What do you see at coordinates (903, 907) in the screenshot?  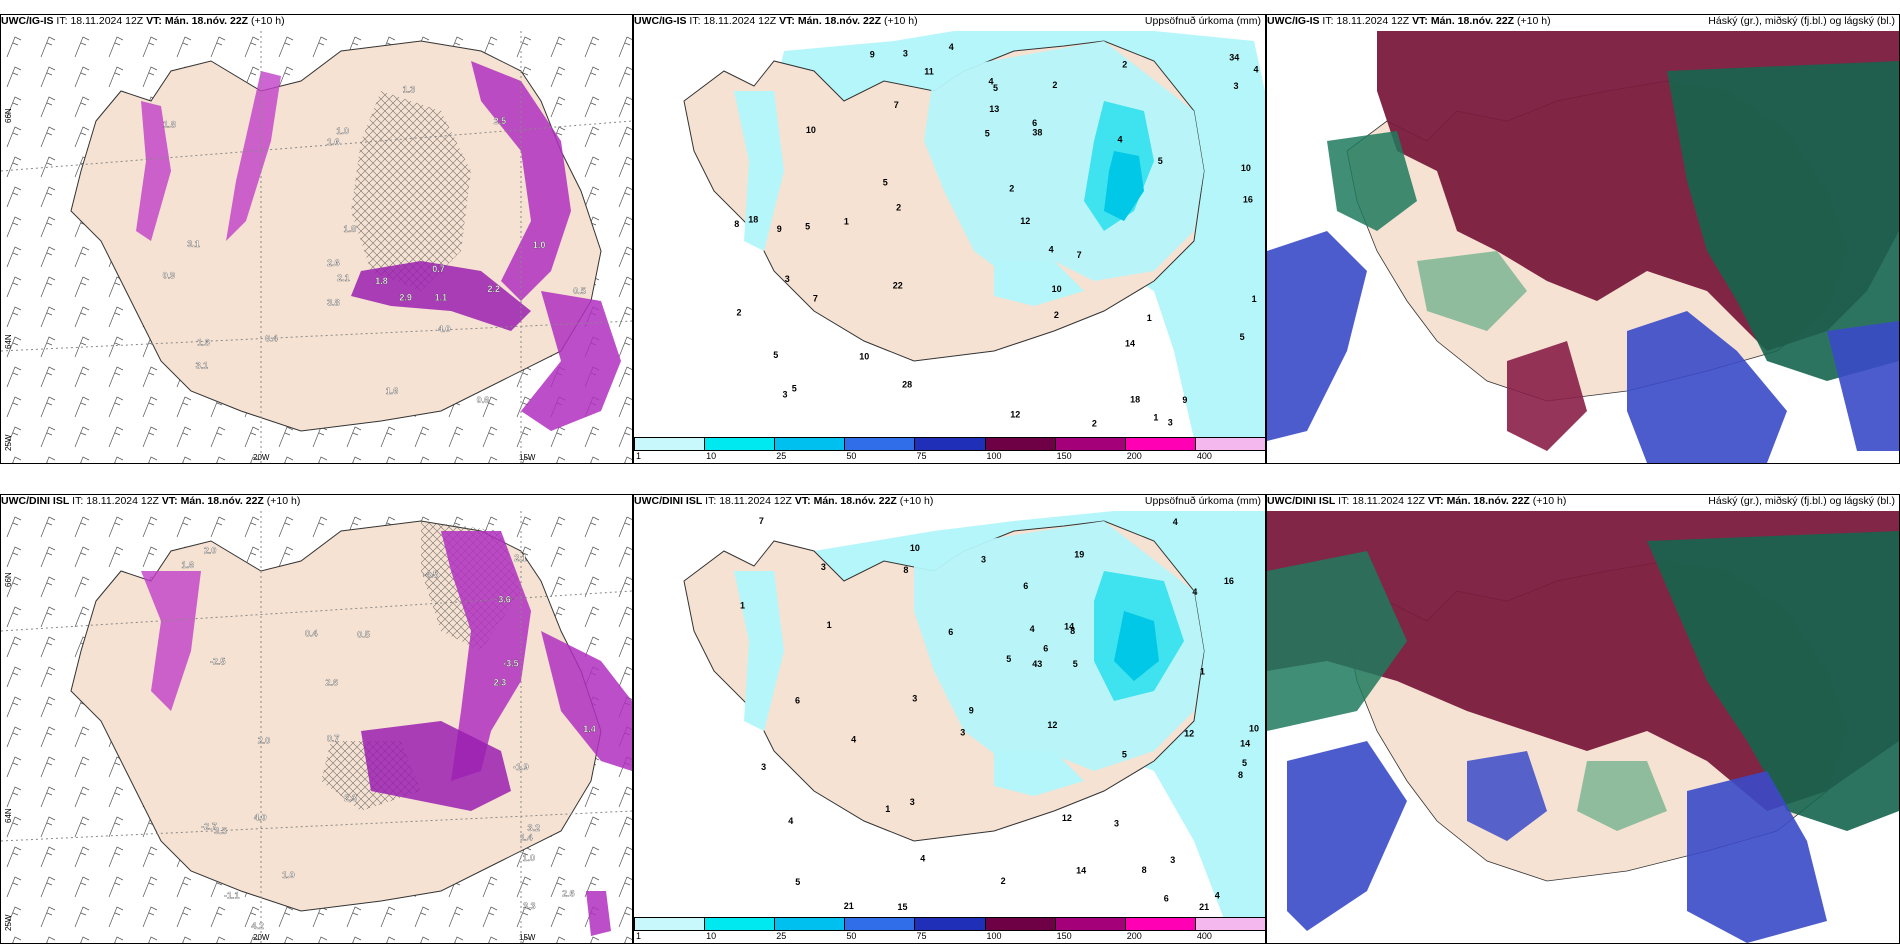 I see `precip-value-label: 15` at bounding box center [903, 907].